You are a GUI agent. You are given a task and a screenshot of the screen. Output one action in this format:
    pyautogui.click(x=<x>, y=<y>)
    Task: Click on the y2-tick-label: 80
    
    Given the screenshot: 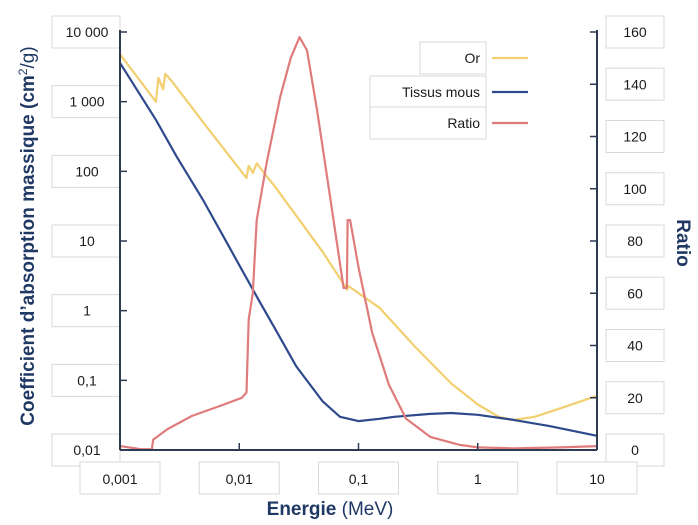 What is the action you would take?
    pyautogui.click(x=635, y=241)
    